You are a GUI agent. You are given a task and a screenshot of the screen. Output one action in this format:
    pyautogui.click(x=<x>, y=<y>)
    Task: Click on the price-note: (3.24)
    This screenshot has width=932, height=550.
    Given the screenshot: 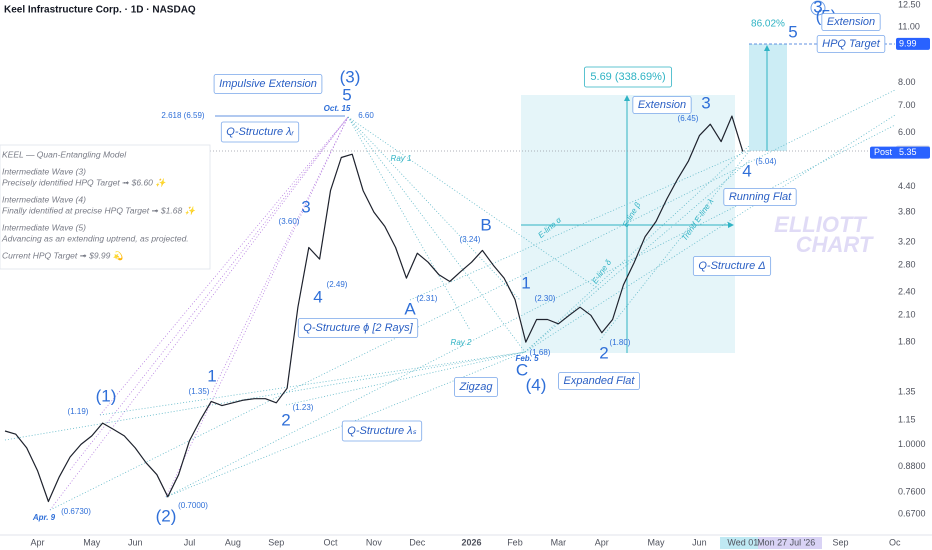 What is the action you would take?
    pyautogui.click(x=470, y=239)
    